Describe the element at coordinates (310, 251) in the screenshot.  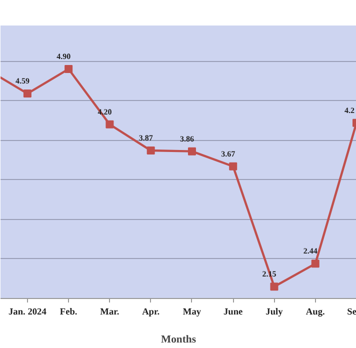
I see `data-label: 2.44` at that location.